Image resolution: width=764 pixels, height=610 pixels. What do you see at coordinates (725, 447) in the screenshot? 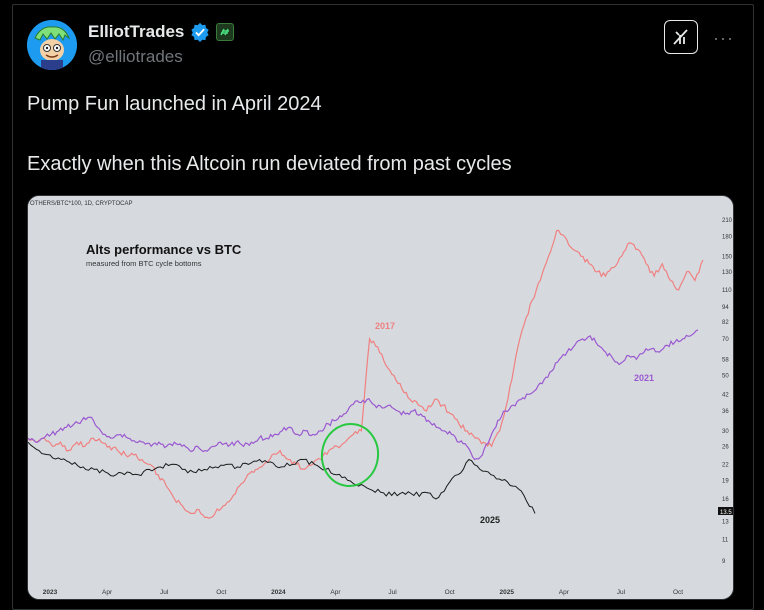
I see `y-tick-label: 26` at bounding box center [725, 447].